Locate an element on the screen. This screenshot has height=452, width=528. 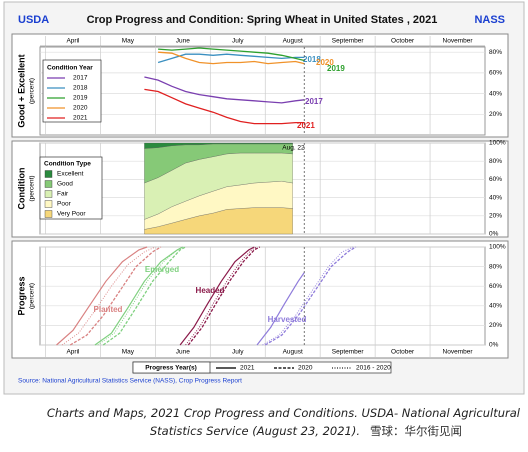
legend-title: Condition Year is located at coordinates (70, 68).